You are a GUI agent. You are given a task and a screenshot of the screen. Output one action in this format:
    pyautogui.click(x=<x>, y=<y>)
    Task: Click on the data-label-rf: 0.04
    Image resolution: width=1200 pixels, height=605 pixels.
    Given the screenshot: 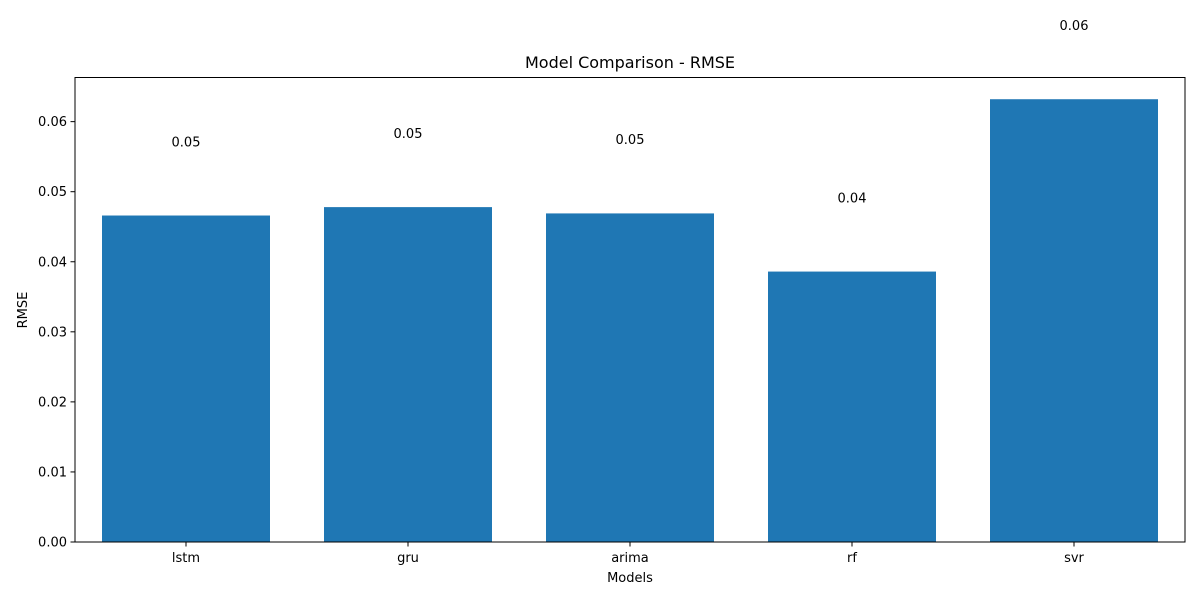 What is the action you would take?
    pyautogui.click(x=852, y=198)
    